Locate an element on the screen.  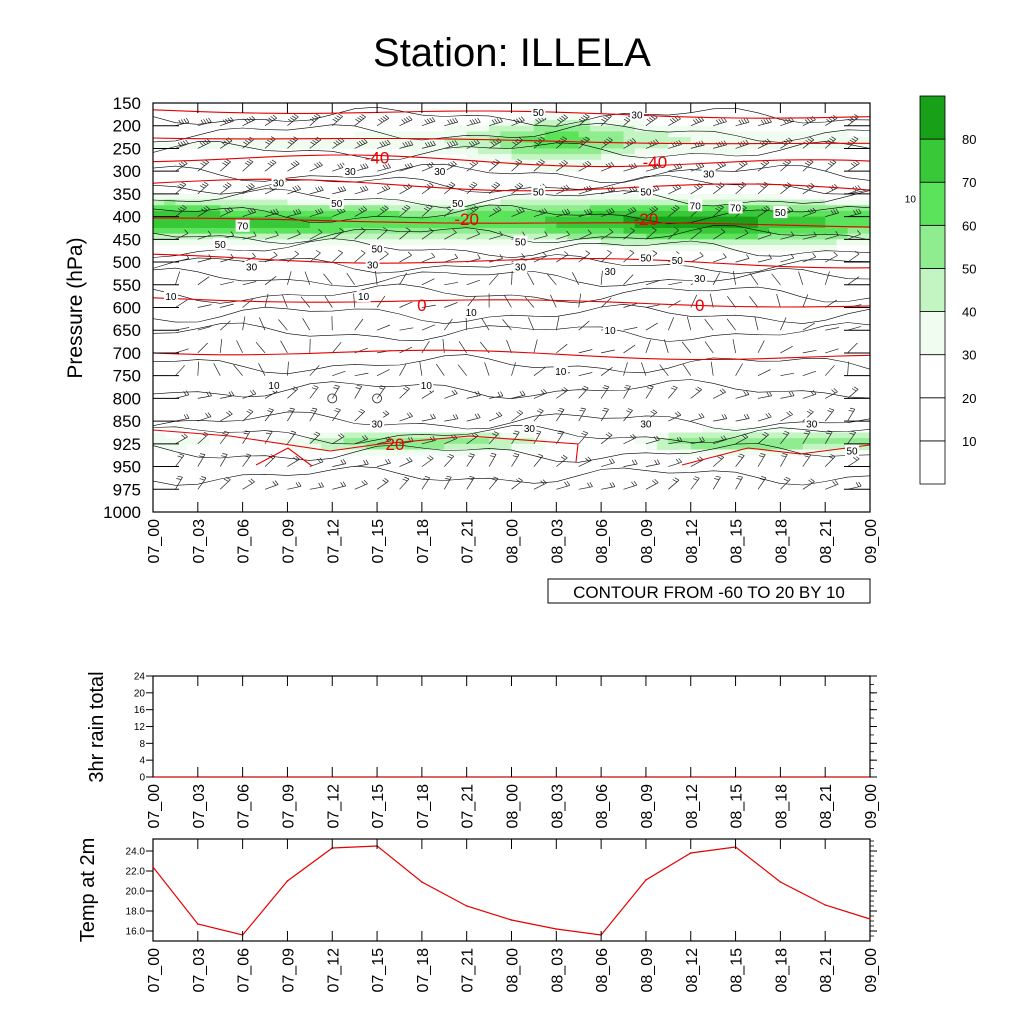
x-tick-label: 07_00 is located at coordinates (154, 806).